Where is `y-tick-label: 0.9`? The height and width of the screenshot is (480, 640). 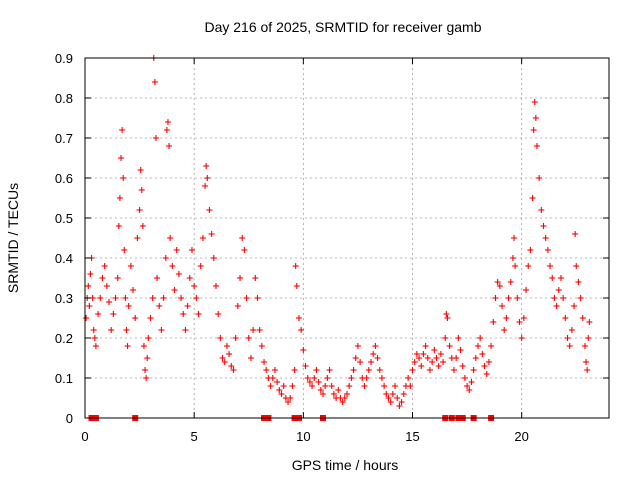 y-tick-label: 0.9 is located at coordinates (64, 58).